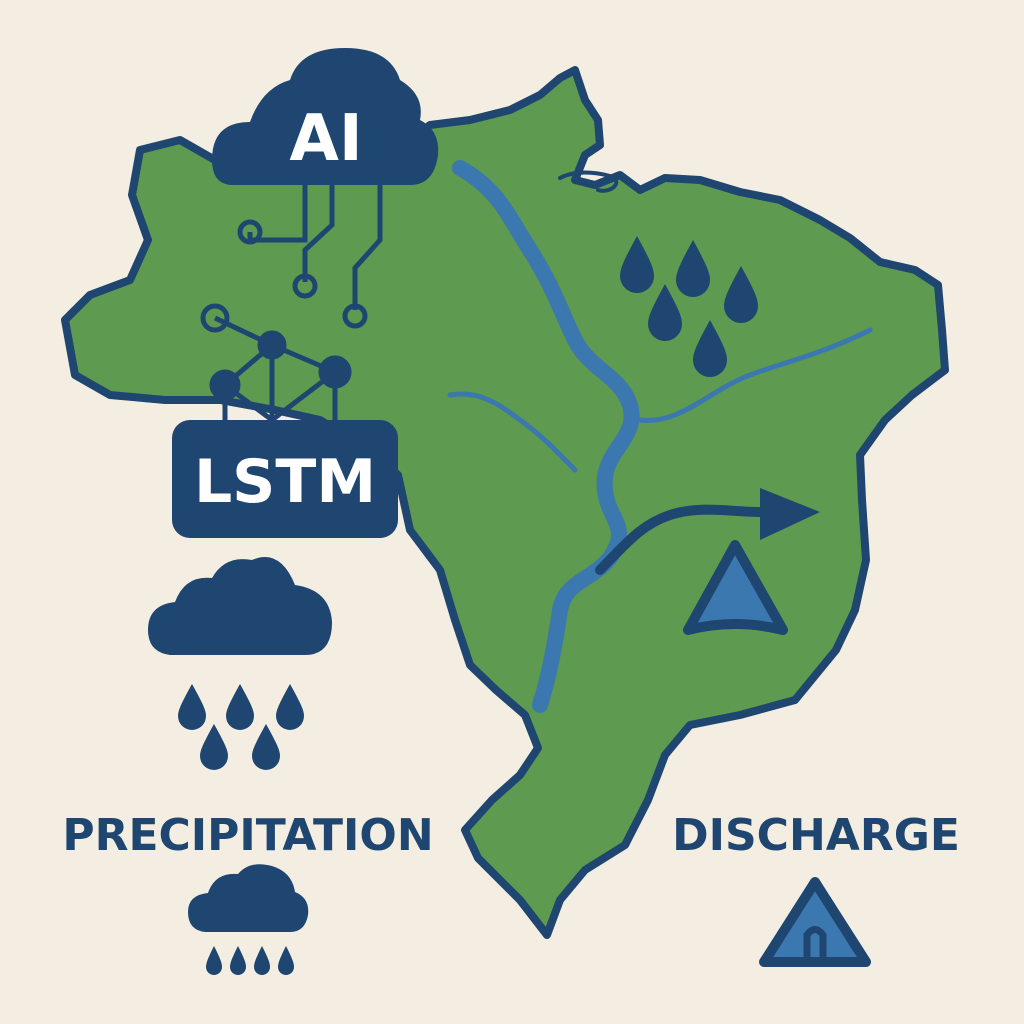 This screenshot has height=1024, width=1024. What do you see at coordinates (512, 432) in the screenshot?
I see `tributary-west` at bounding box center [512, 432].